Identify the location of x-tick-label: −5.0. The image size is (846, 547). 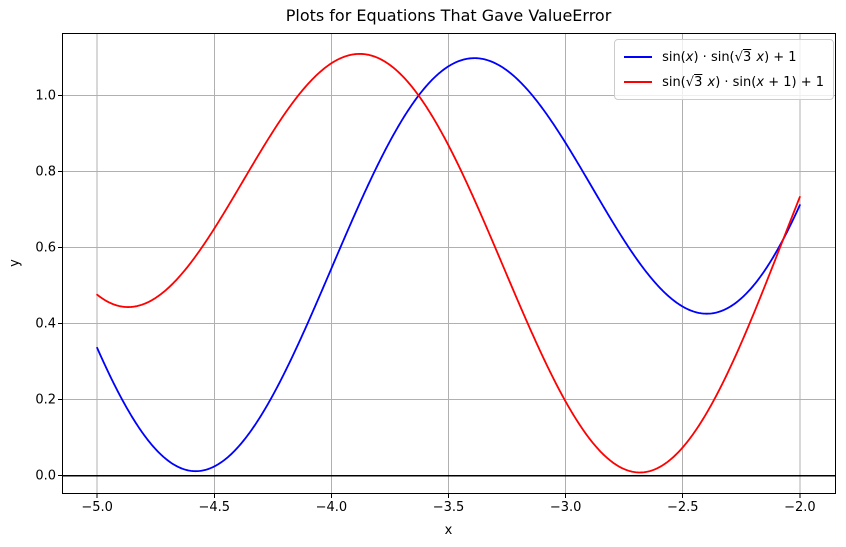
(97, 507).